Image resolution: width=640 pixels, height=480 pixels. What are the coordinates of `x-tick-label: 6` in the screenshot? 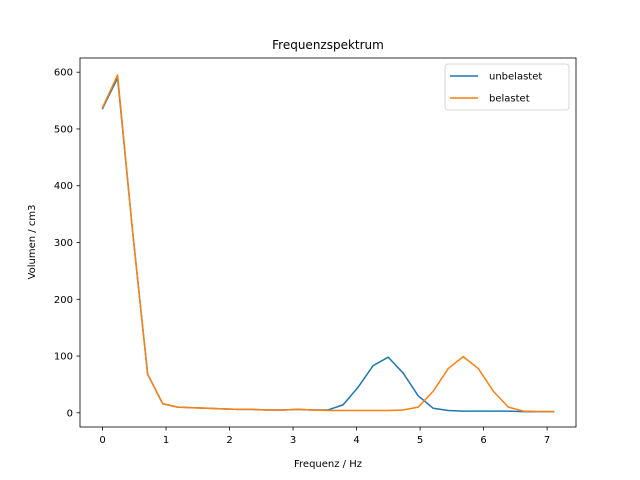 It's located at (483, 440).